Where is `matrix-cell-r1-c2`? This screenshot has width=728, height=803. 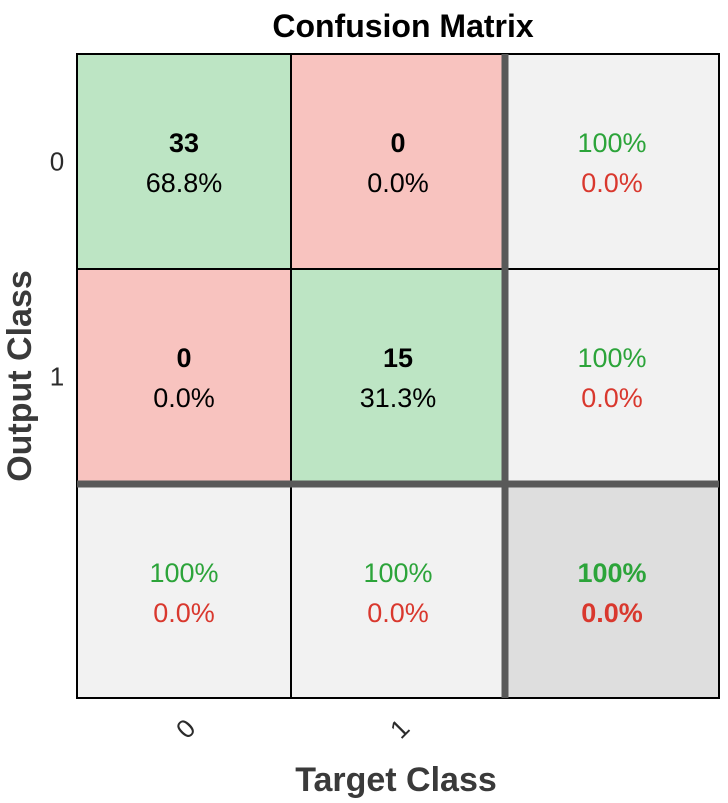
matrix-cell-r1-c2 is located at coordinates (612, 376).